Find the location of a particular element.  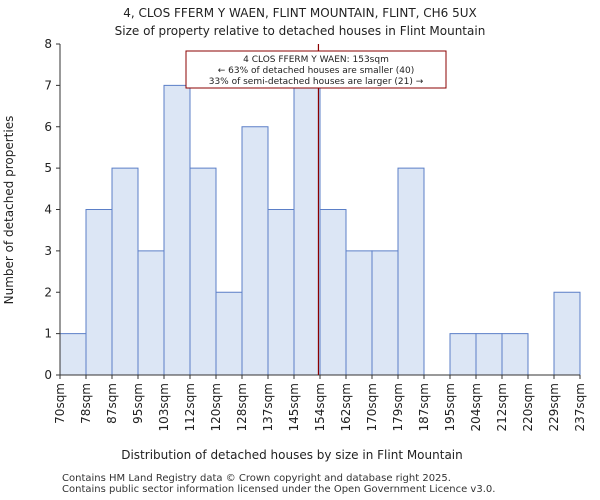

bar-128sqm is located at coordinates (255, 251).